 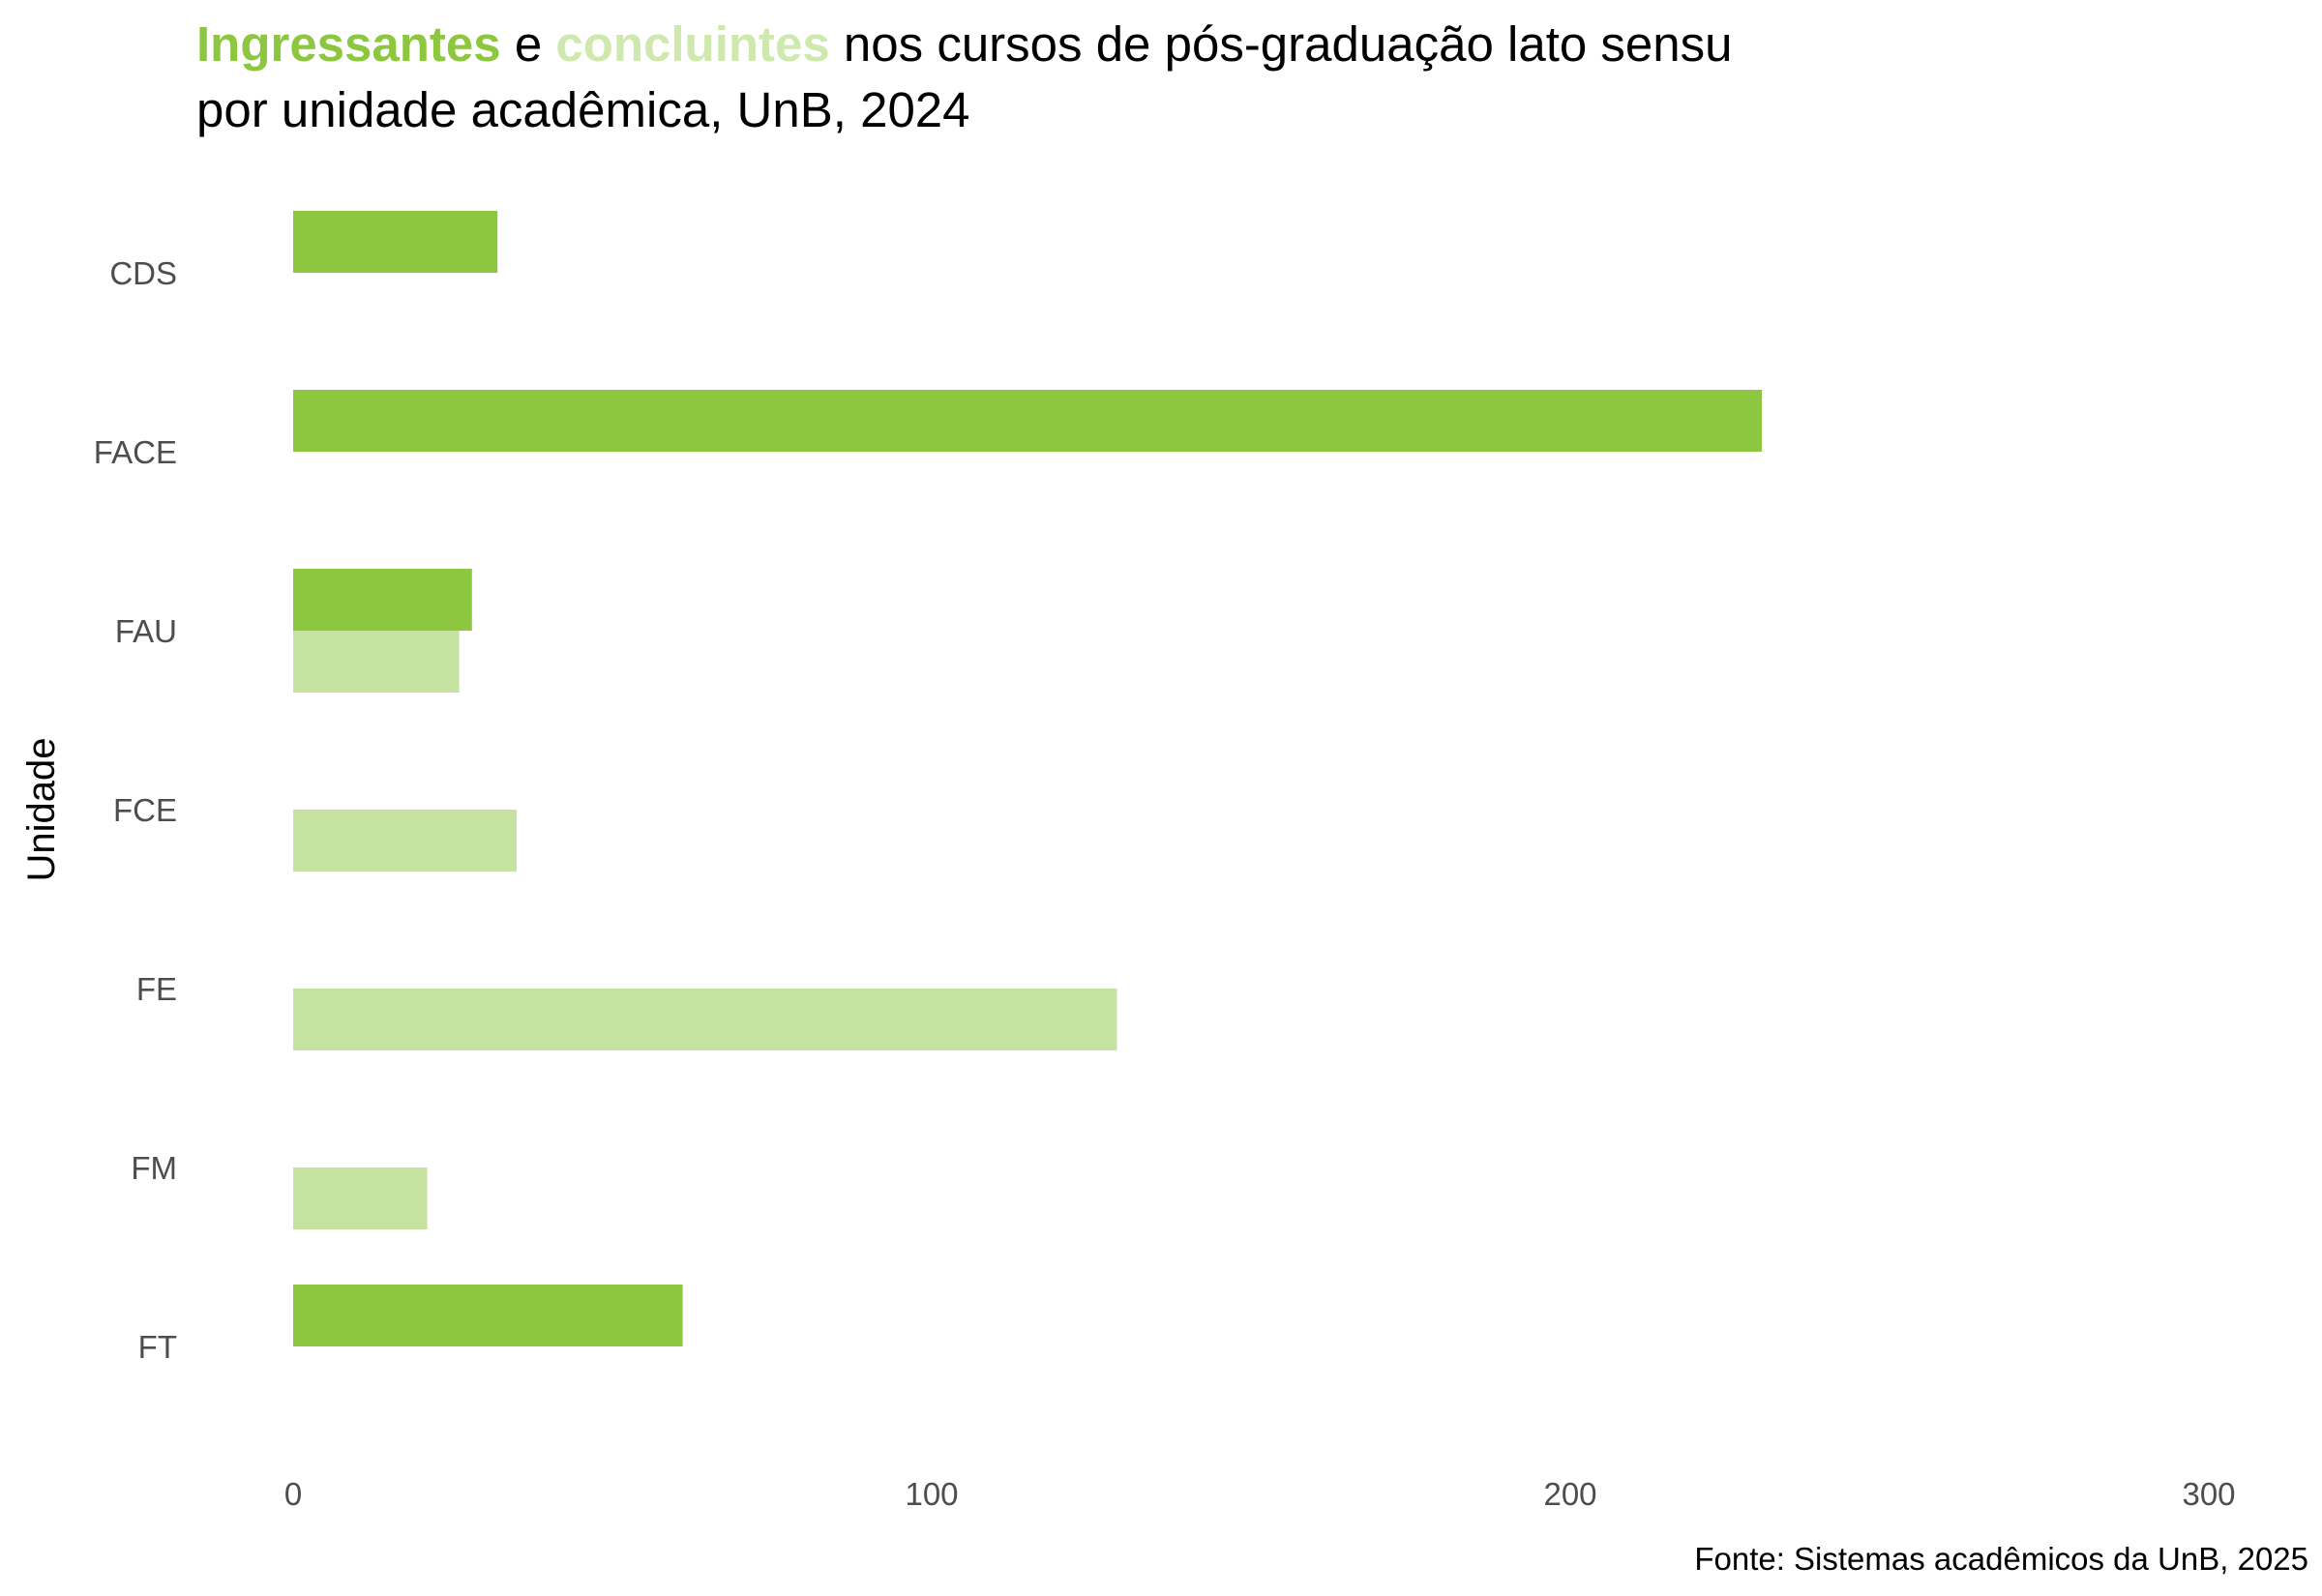 What do you see at coordinates (157, 1347) in the screenshot?
I see `y-tick-label-ft: FT` at bounding box center [157, 1347].